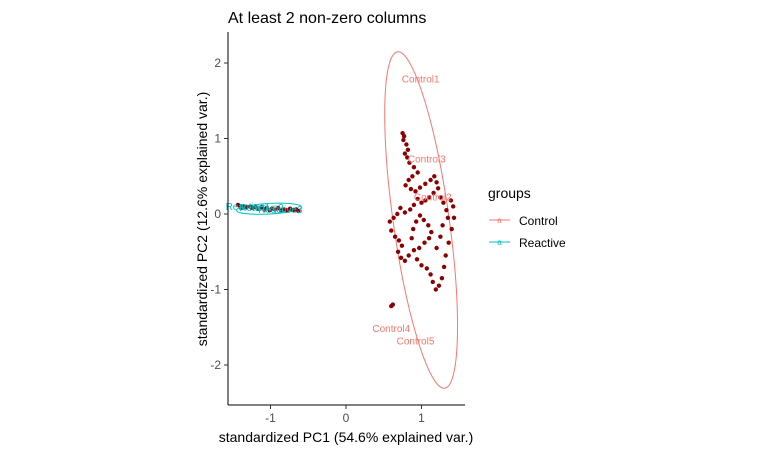  What do you see at coordinates (433, 197) in the screenshot?
I see `sample-label: Control2` at bounding box center [433, 197].